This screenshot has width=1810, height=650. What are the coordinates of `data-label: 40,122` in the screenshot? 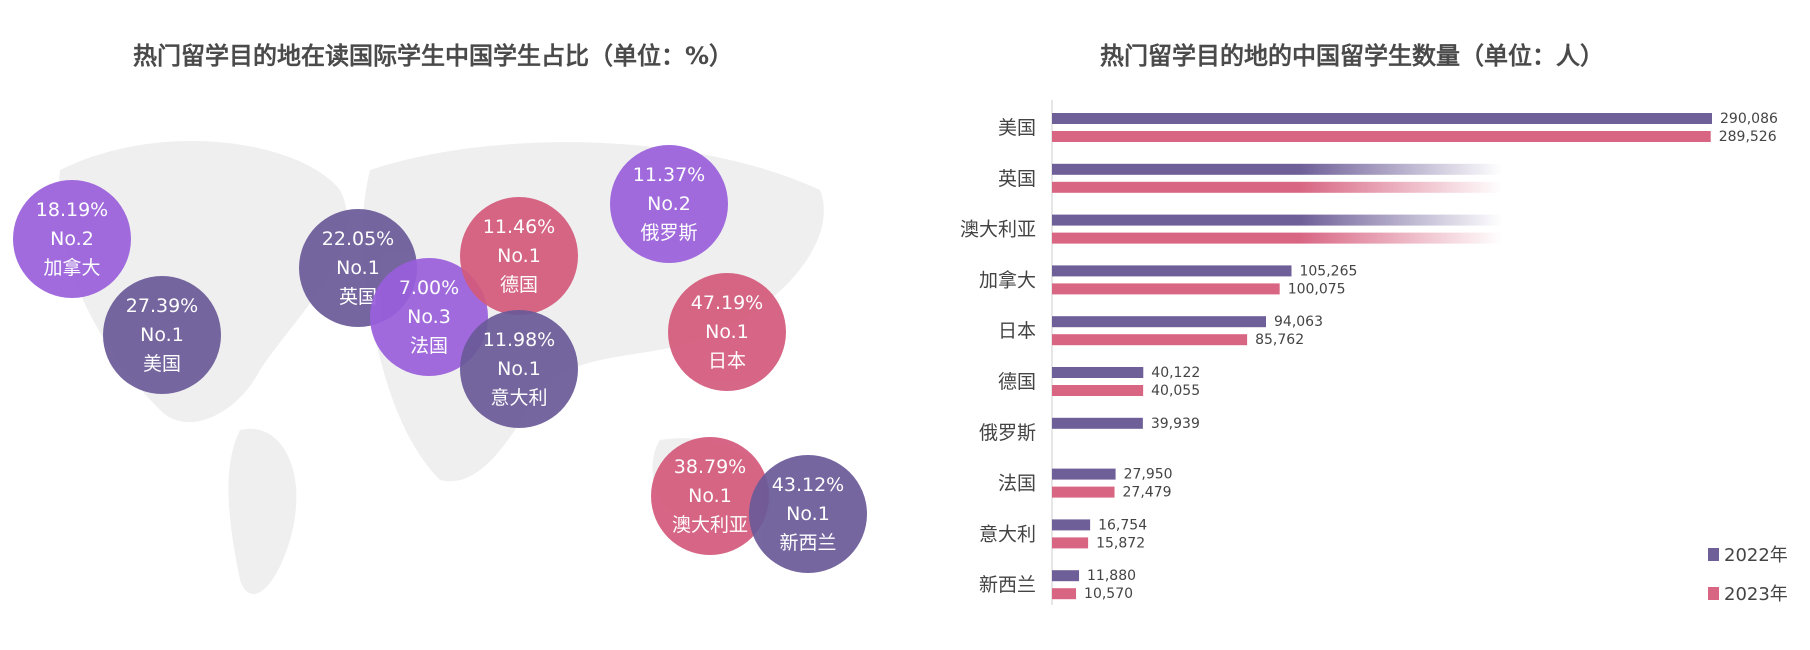 It's located at (1175, 373).